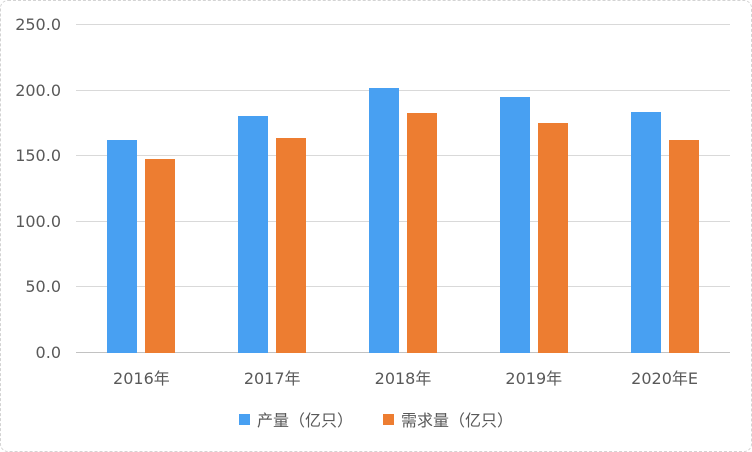  What do you see at coordinates (141, 378) in the screenshot?
I see `x-tick-label: 2016年` at bounding box center [141, 378].